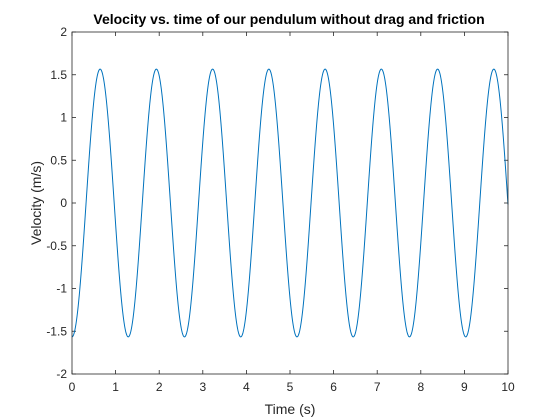  I want to click on y-tick-label: 0, so click(63, 203).